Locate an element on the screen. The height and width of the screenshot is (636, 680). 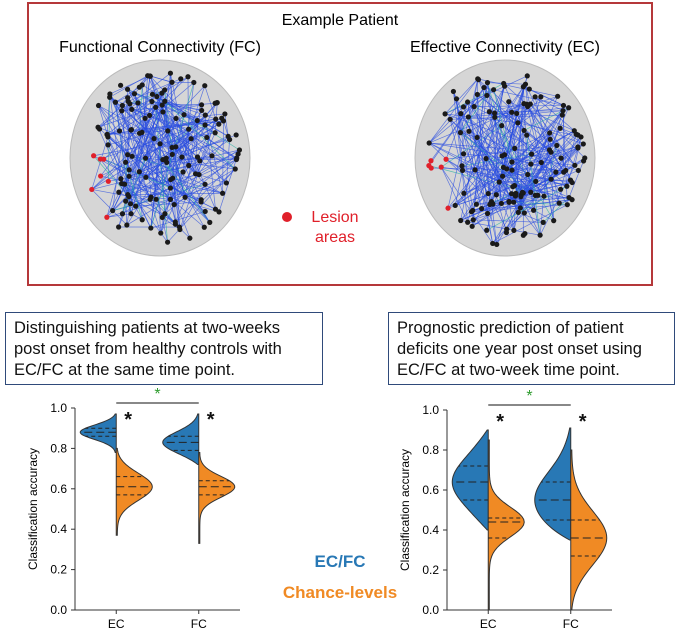
y-tick-label: 0.6 is located at coordinates (58, 489).